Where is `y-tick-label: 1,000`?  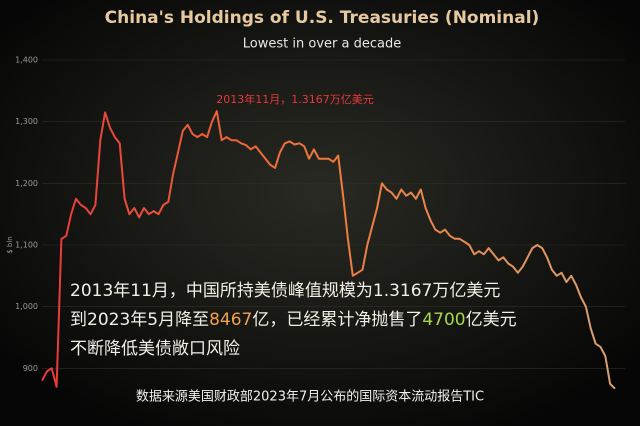 y-tick-label: 1,000 is located at coordinates (26, 306).